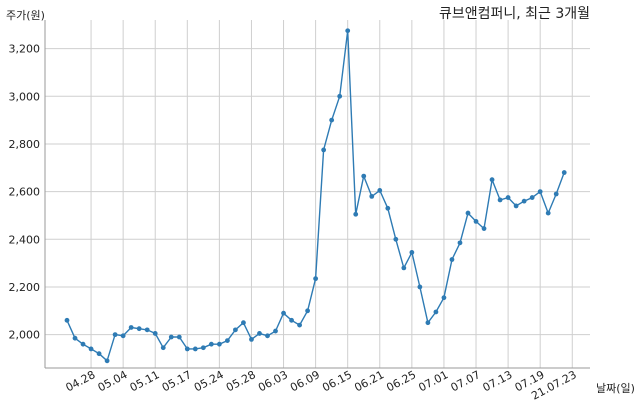 This screenshot has width=640, height=419. I want to click on x-tick-label: 07.01, so click(433, 381).